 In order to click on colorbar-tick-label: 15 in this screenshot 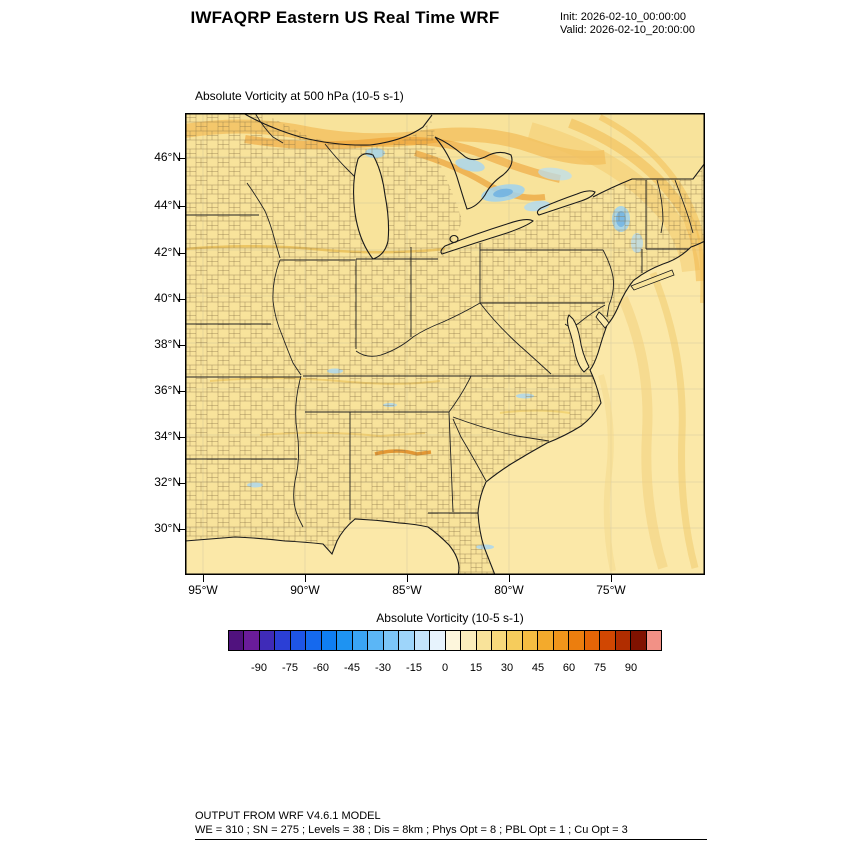, I will do `click(476, 668)`.